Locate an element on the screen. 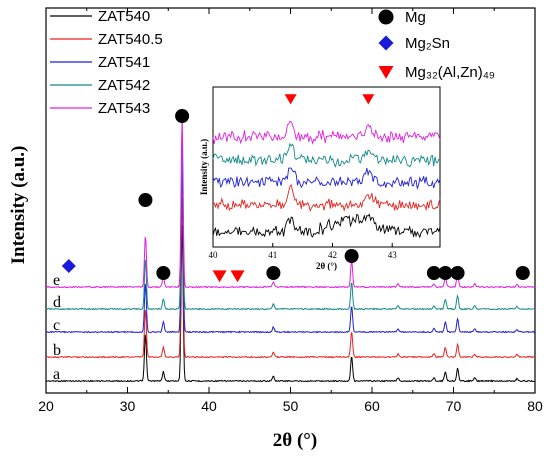 The width and height of the screenshot is (550, 458). x-tick-label: 70 is located at coordinates (454, 406).